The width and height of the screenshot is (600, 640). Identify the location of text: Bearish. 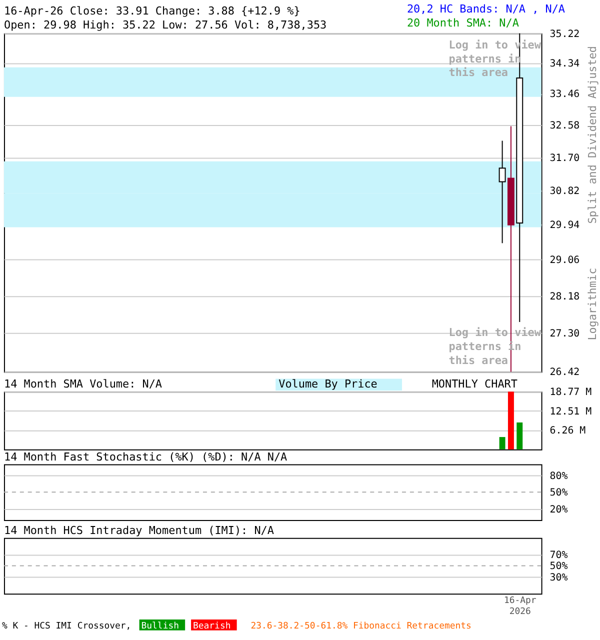
(212, 626).